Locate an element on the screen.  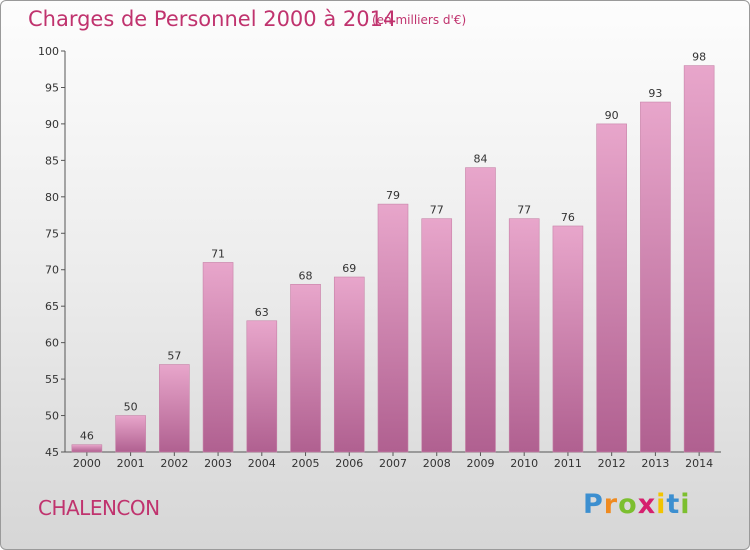
y-tick-label: 100 is located at coordinates (48, 51).